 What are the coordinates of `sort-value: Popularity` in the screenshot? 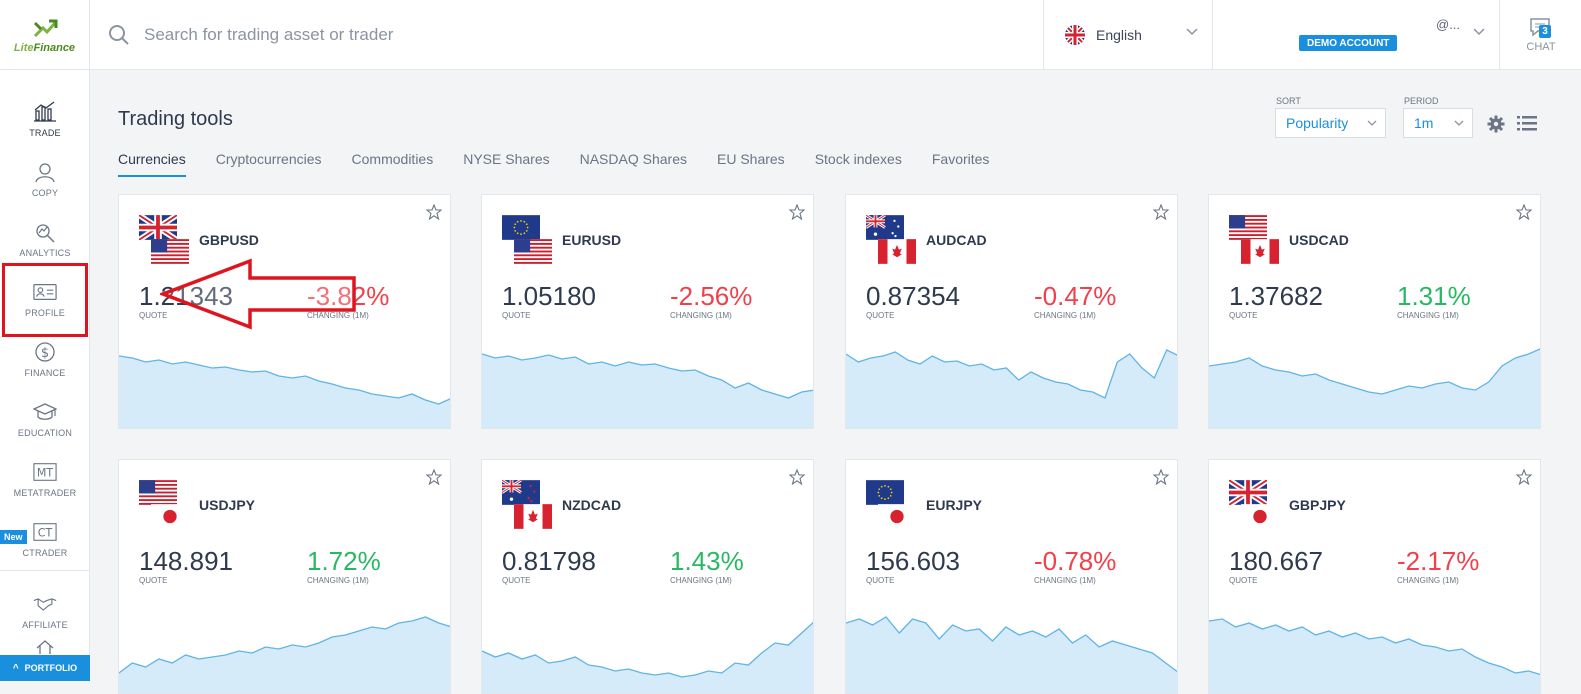 It's located at (1317, 123).